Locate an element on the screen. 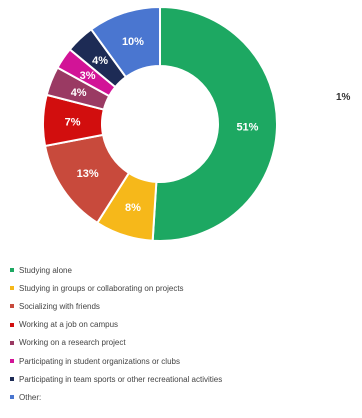  slice-label-studying-alone: 51% is located at coordinates (247, 128).